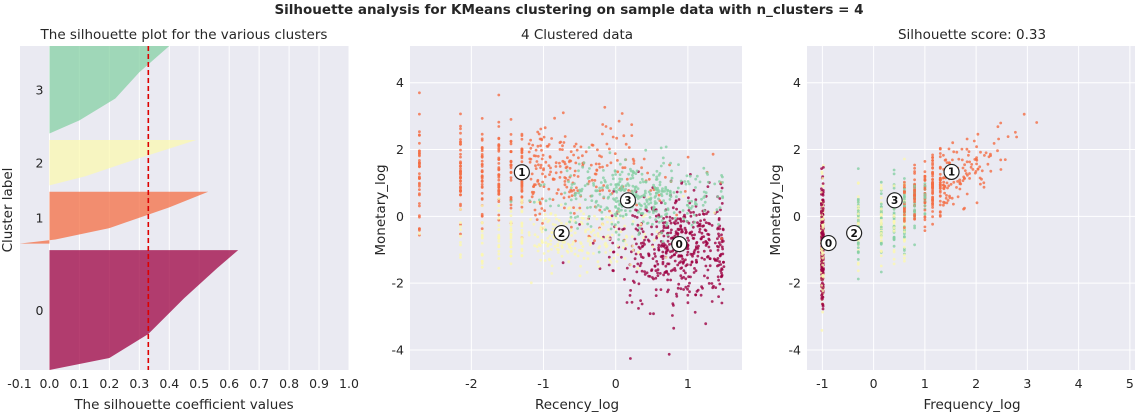  I want to click on frequency-centers: 0 1 2 3, so click(890, 207).